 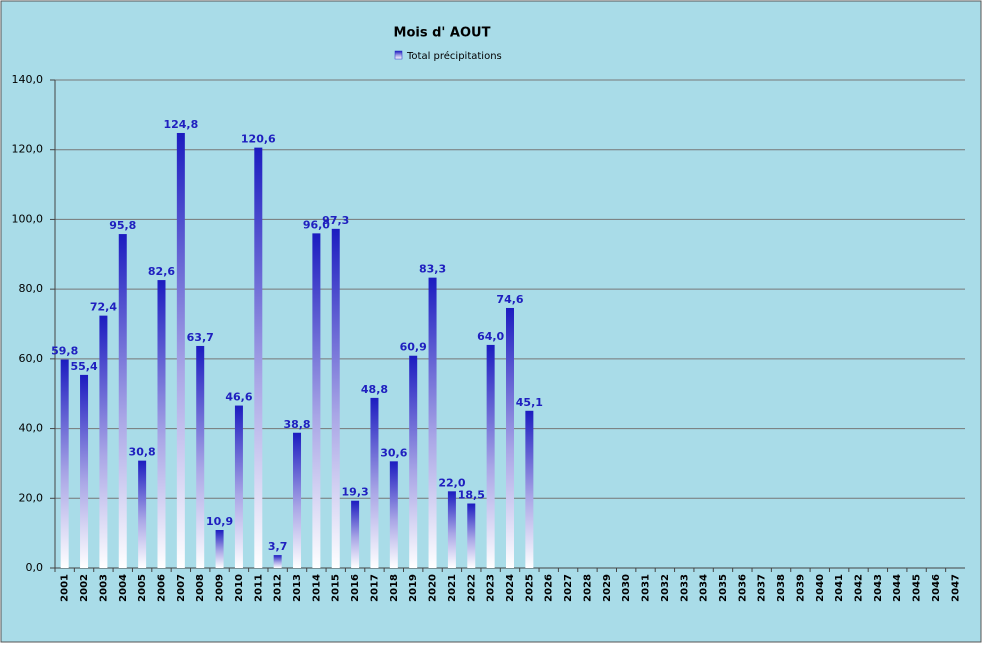 I want to click on value-label: 10,9, so click(x=219, y=521).